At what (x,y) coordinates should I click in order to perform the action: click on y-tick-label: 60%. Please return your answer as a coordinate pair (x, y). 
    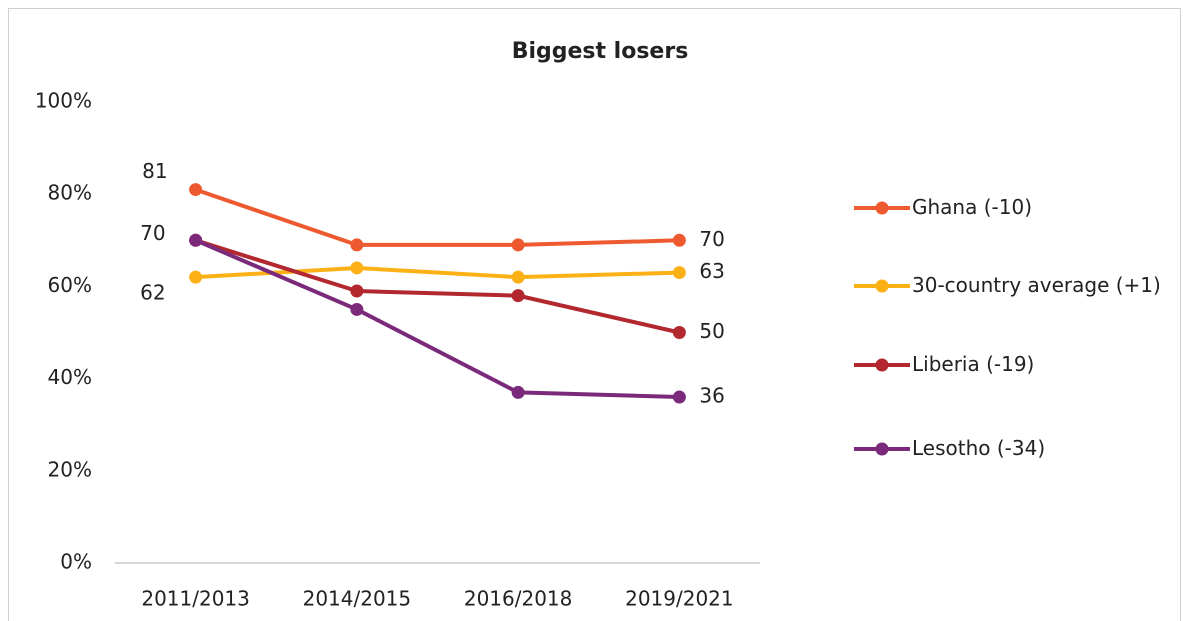
    Looking at the image, I should click on (70, 285).